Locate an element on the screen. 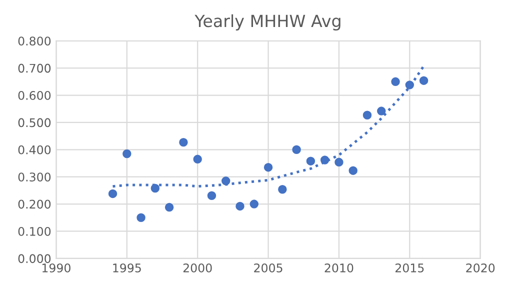 The image size is (511, 292). chart-title: Yearly MHHW Avg is located at coordinates (267, 22).